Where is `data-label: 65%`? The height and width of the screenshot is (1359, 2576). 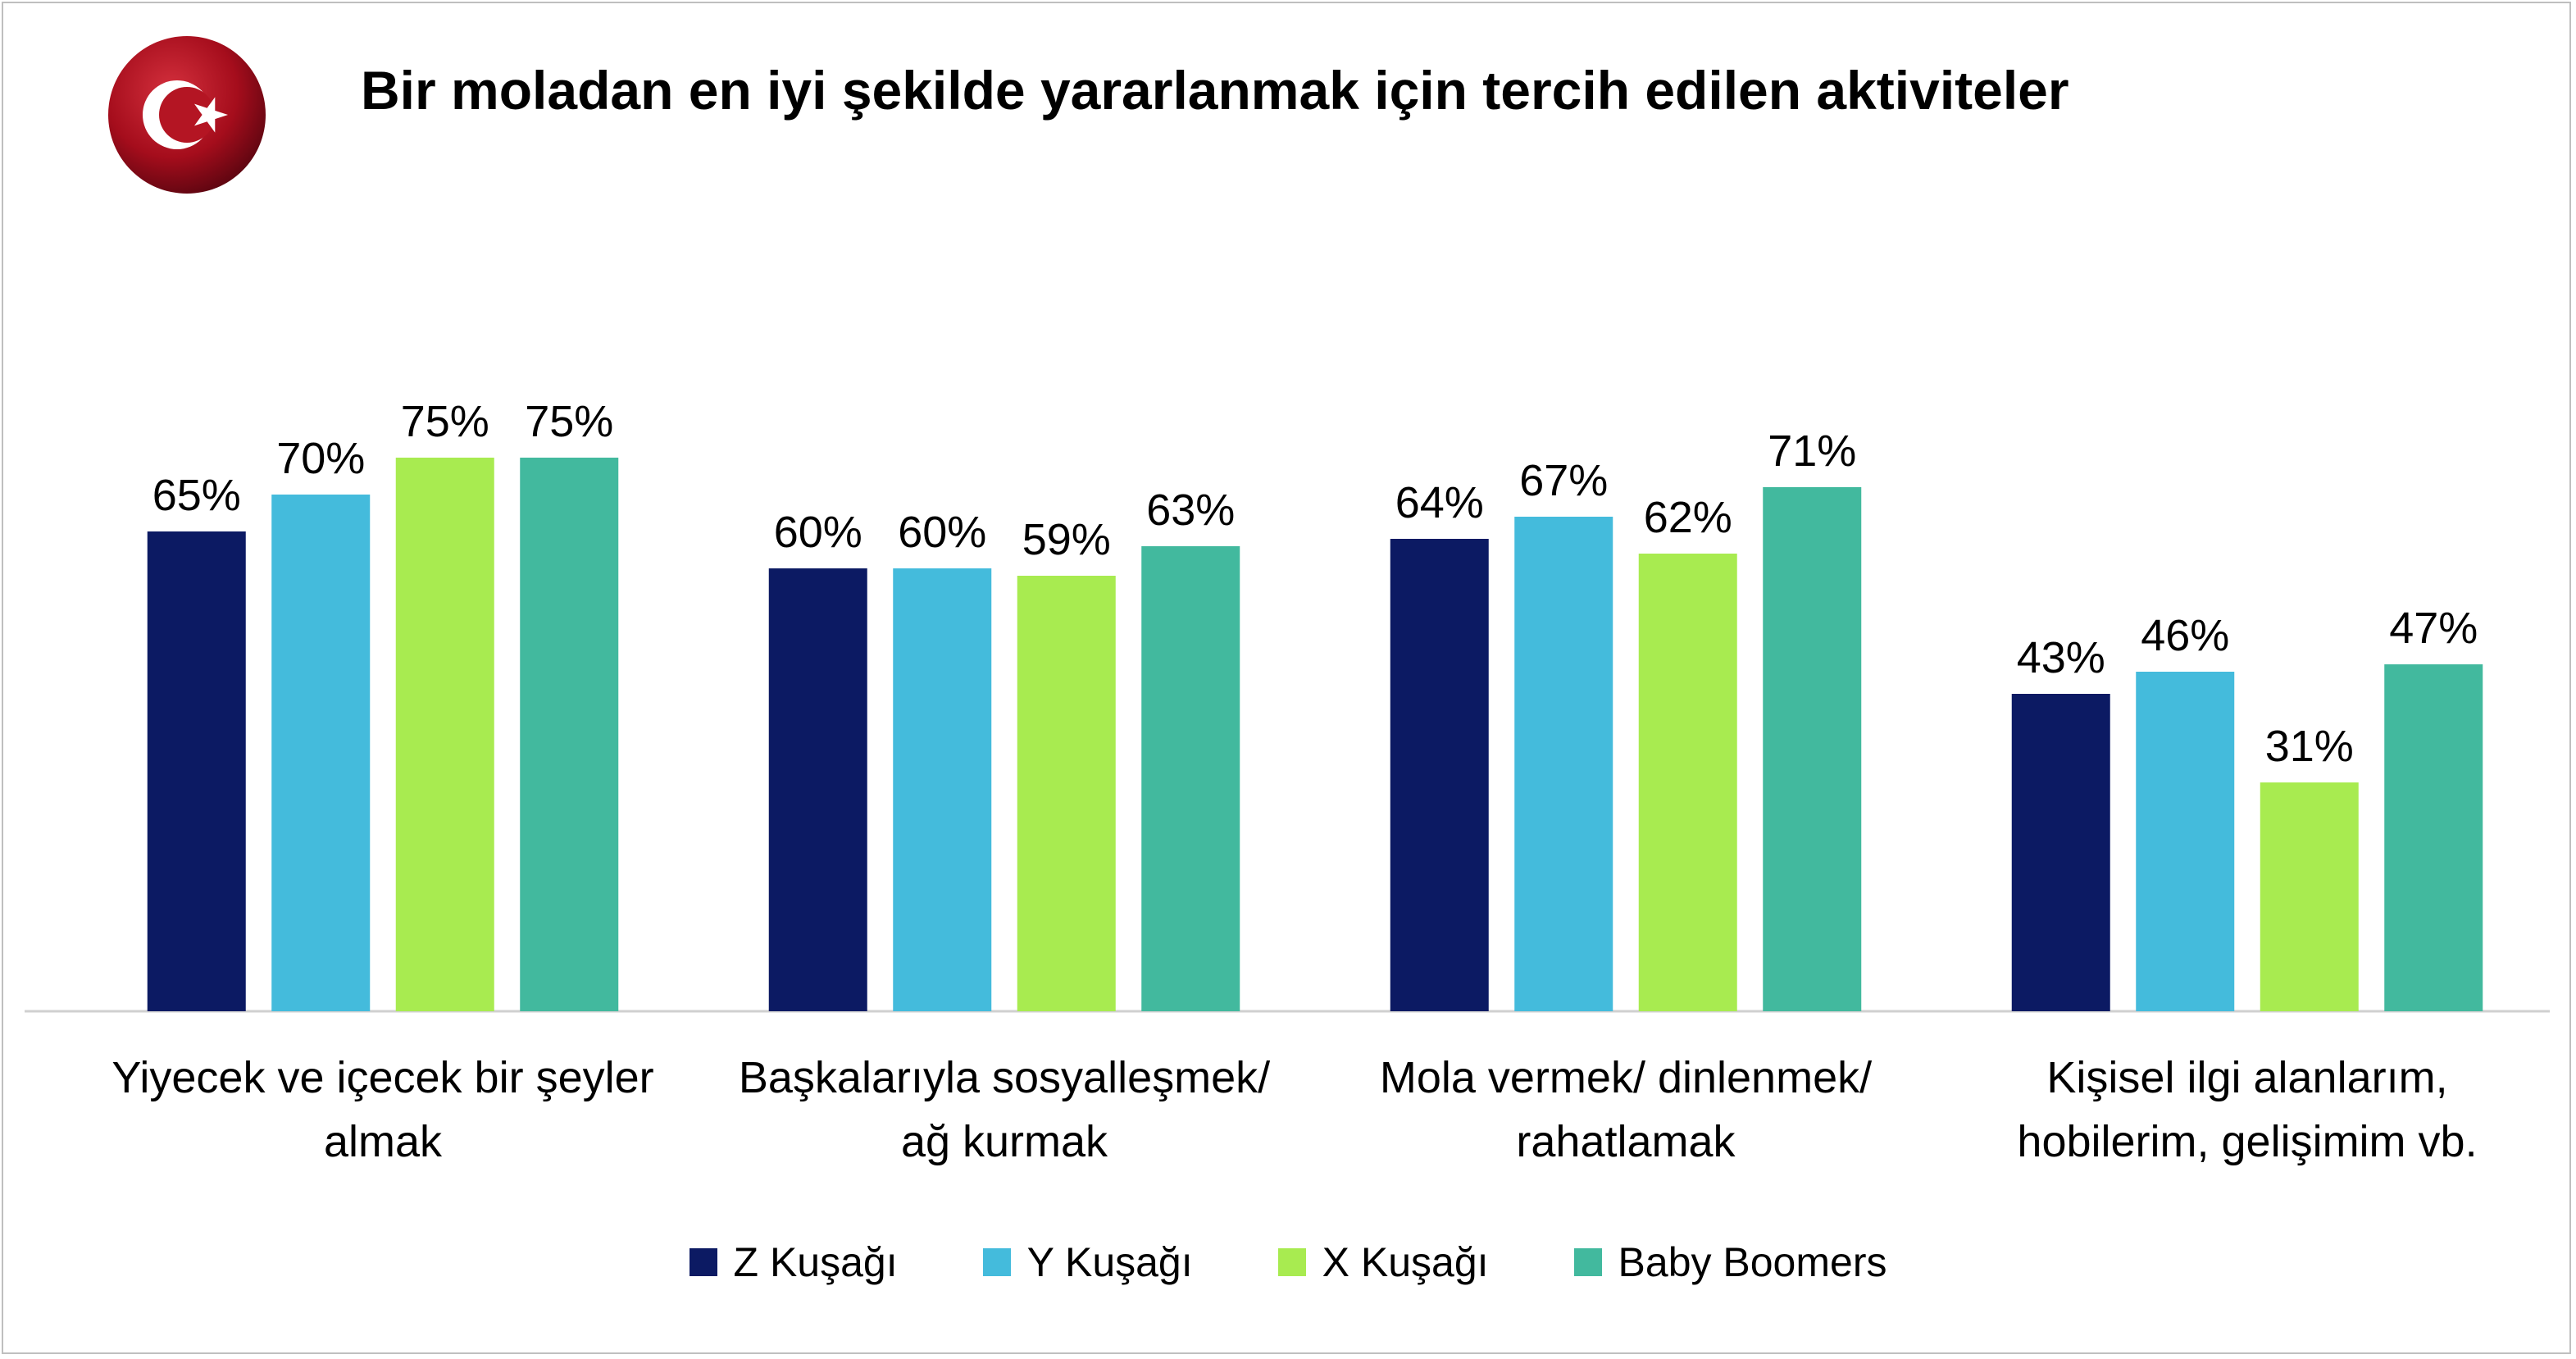
data-label: 65% is located at coordinates (196, 495).